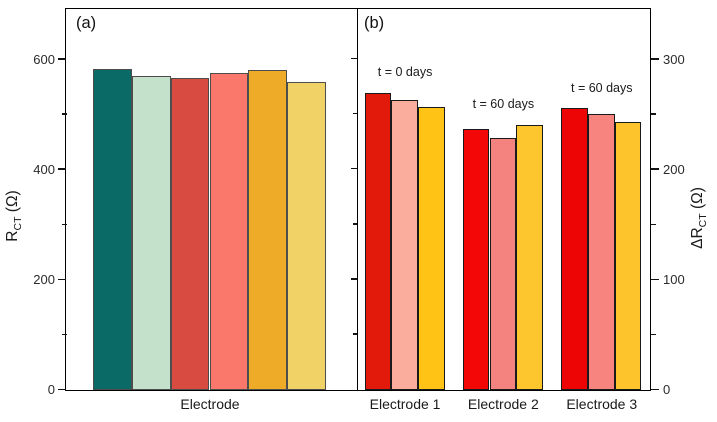 This screenshot has height=422, width=717. I want to click on right-axis-tick-label: 300, so click(674, 59).